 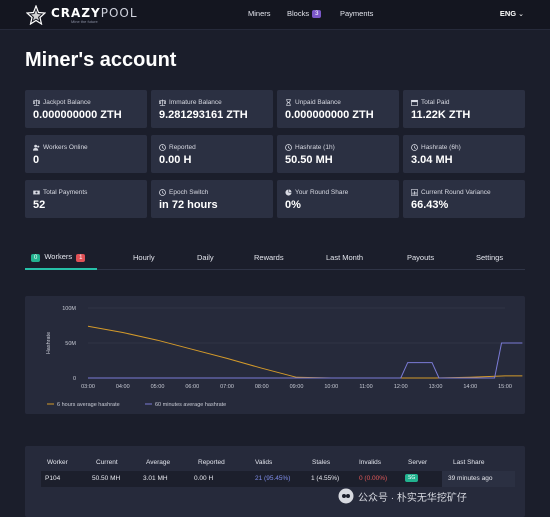 I want to click on brand-name-b: POOL, so click(x=119, y=12).